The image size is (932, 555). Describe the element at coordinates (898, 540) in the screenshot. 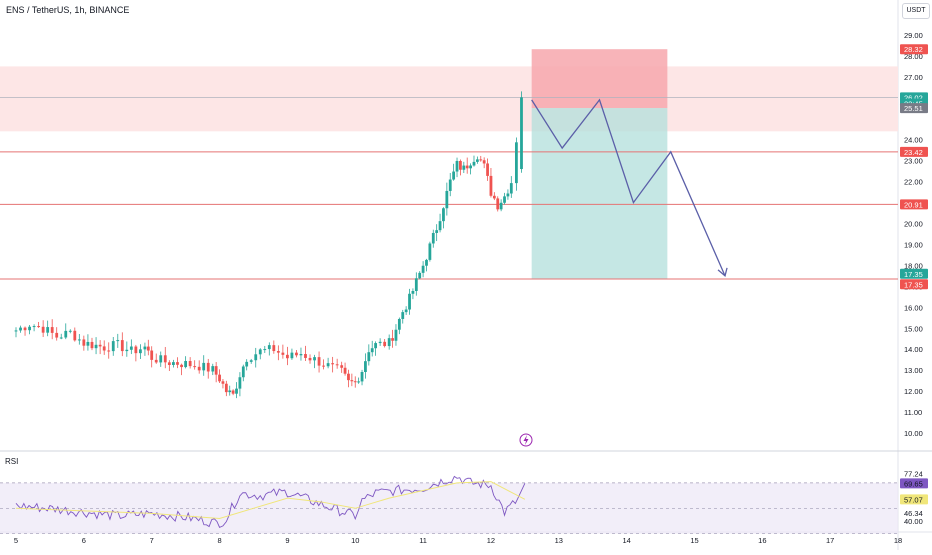

I see `time-tick: 18` at that location.